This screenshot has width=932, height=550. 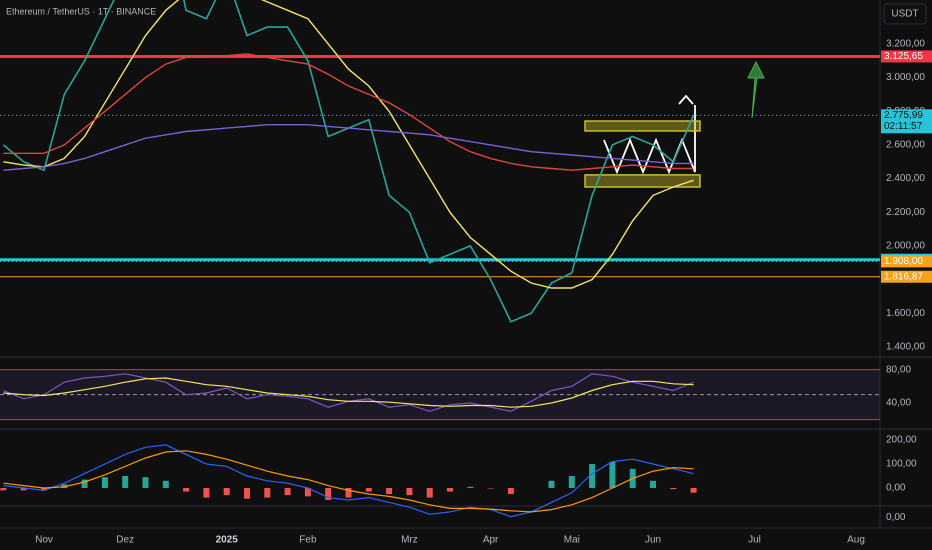 What do you see at coordinates (905, 178) in the screenshot?
I see `y-tick-label: 2.400,00` at bounding box center [905, 178].